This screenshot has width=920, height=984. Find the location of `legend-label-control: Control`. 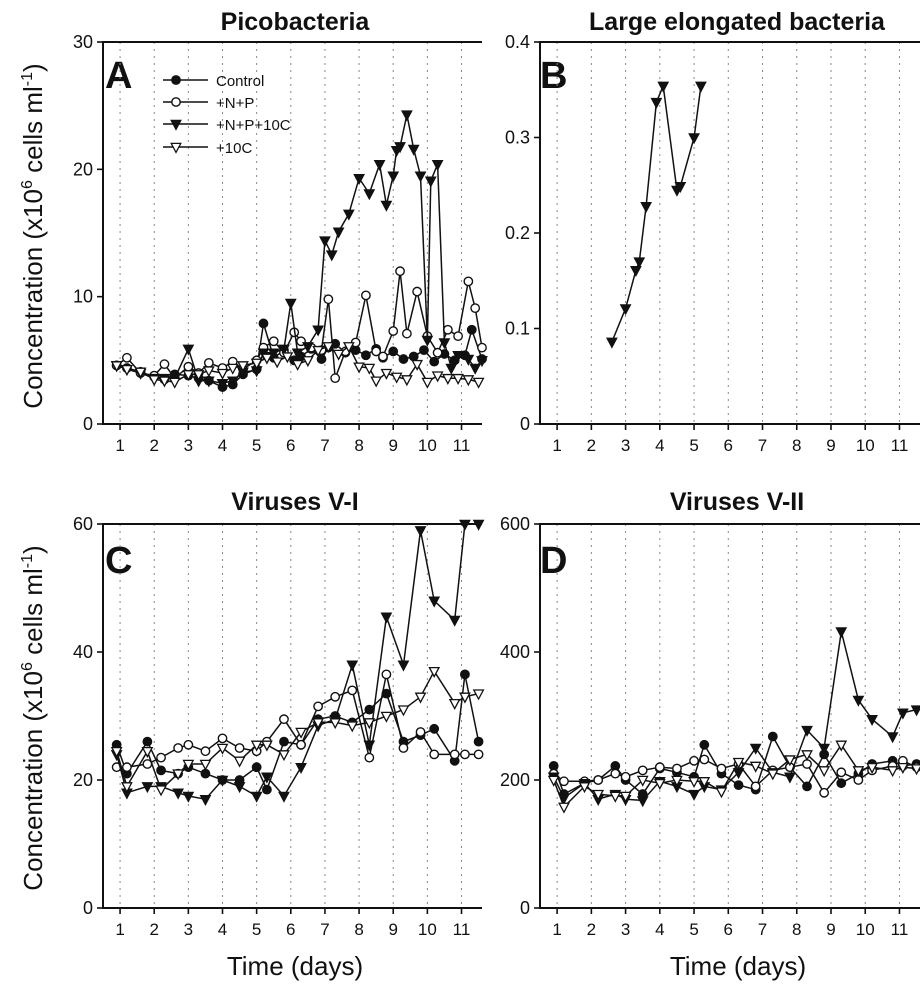

legend-label-control: Control is located at coordinates (240, 81).